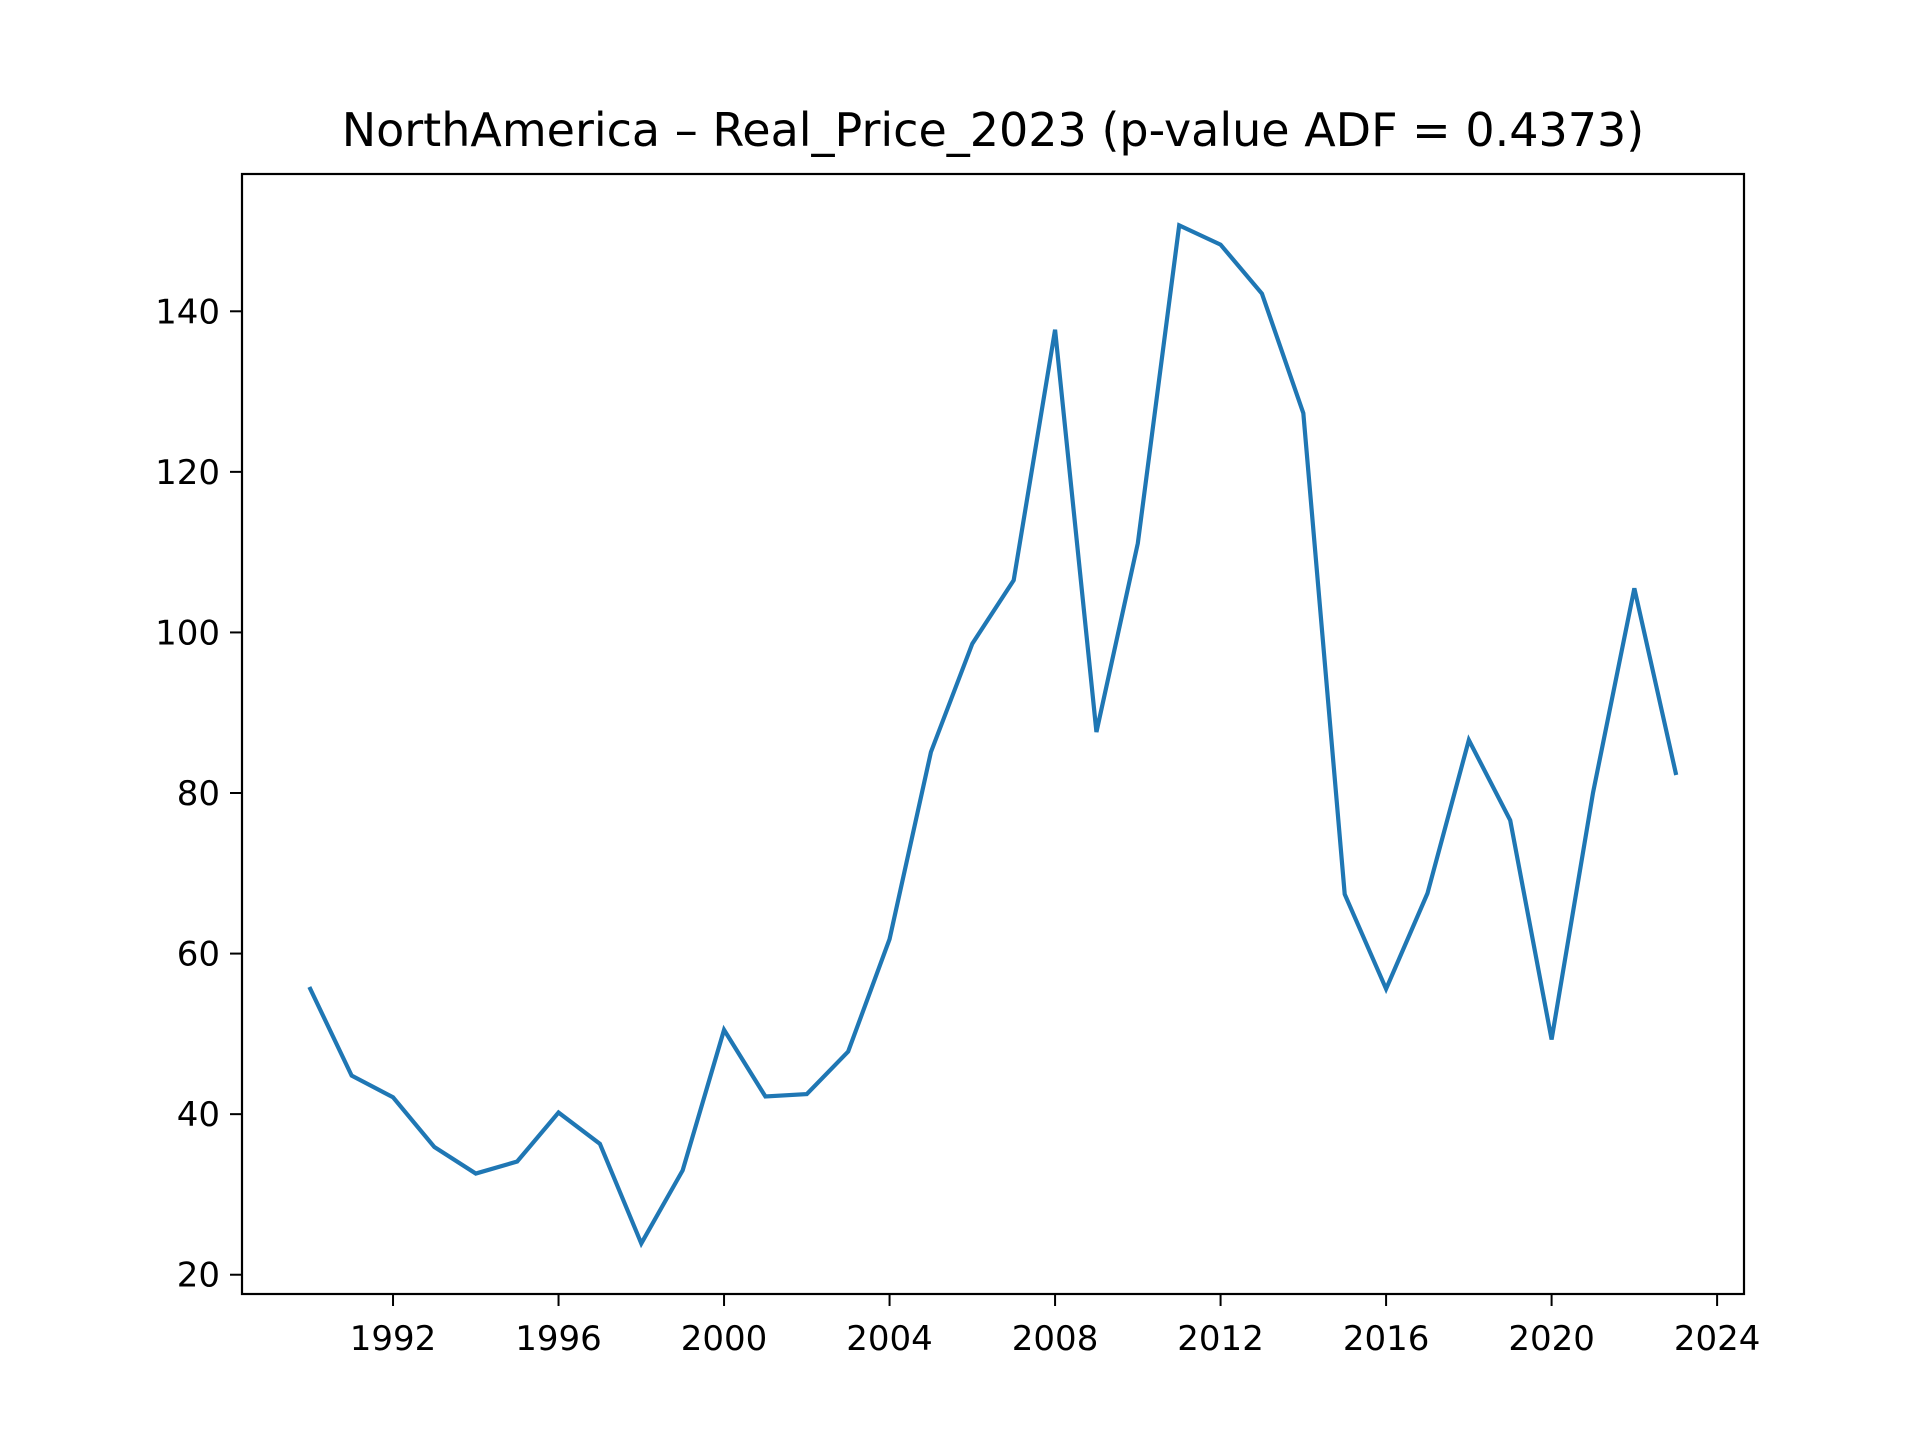 This screenshot has width=1920, height=1444. What do you see at coordinates (1717, 1339) in the screenshot?
I see `x-tick-label: 2024` at bounding box center [1717, 1339].